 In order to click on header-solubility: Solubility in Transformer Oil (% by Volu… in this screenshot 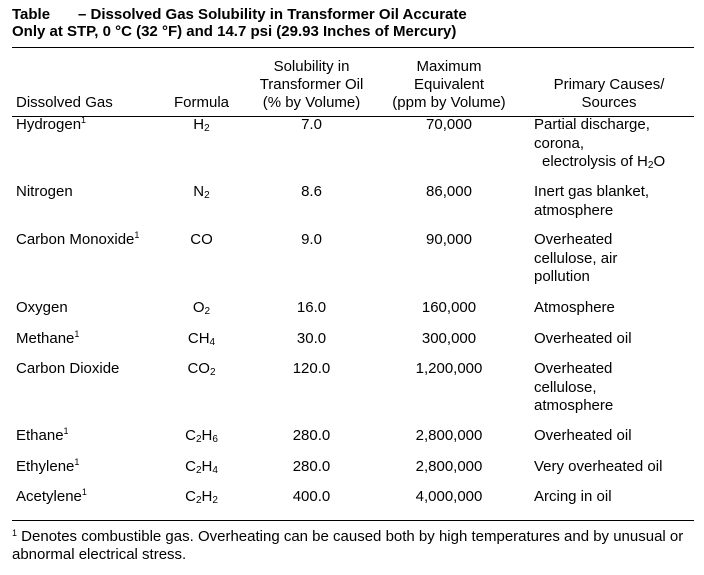, I will do `click(311, 87)`.